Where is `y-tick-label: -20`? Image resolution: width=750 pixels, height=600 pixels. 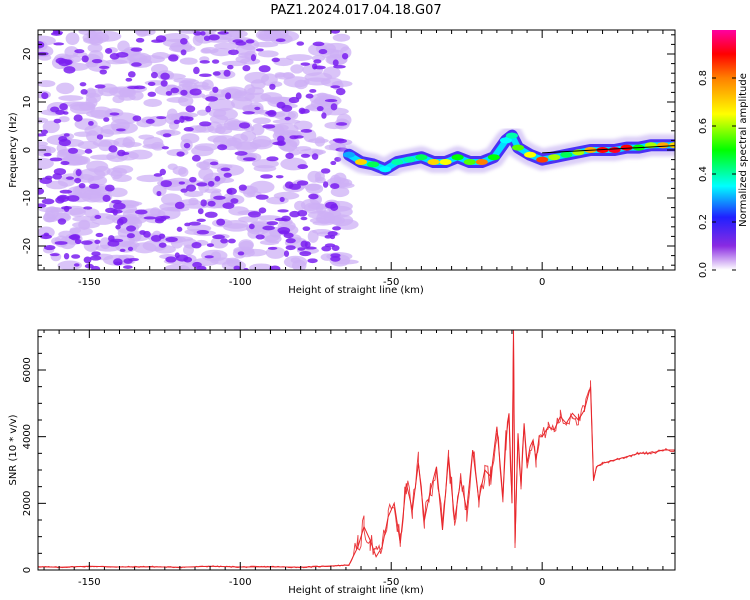 y-tick-label: -20 is located at coordinates (27, 246).